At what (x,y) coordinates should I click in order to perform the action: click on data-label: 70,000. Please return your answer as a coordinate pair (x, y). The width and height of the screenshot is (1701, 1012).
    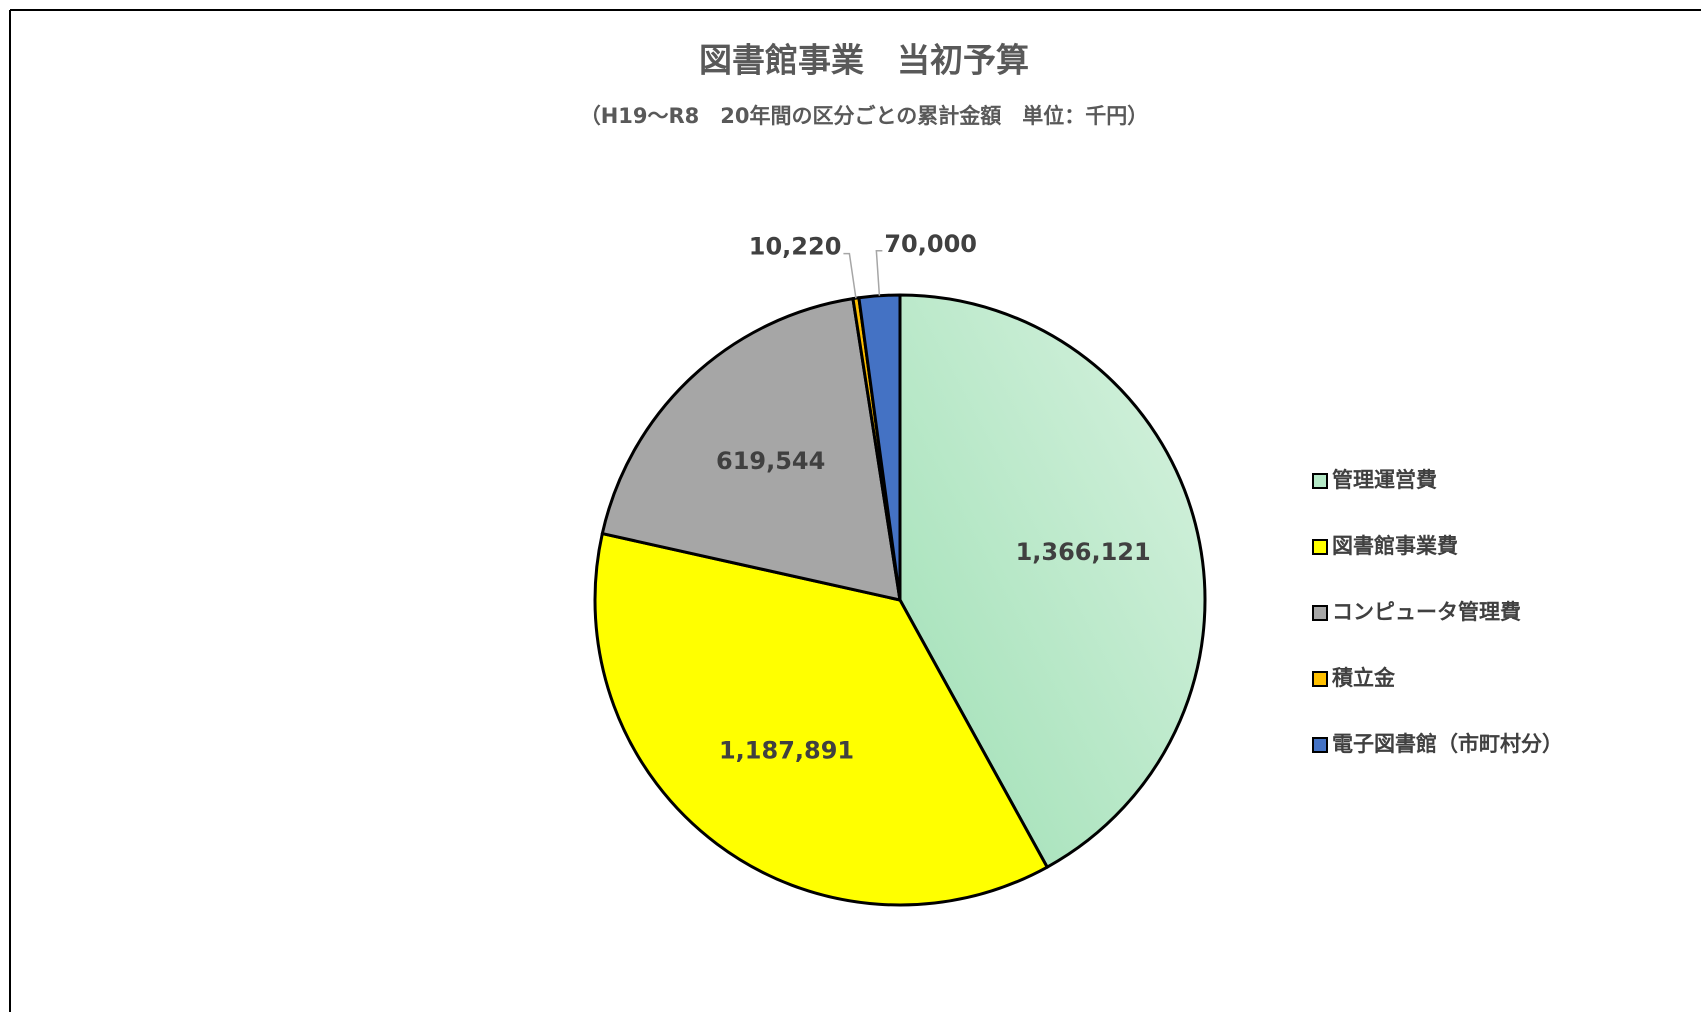
    Looking at the image, I should click on (930, 244).